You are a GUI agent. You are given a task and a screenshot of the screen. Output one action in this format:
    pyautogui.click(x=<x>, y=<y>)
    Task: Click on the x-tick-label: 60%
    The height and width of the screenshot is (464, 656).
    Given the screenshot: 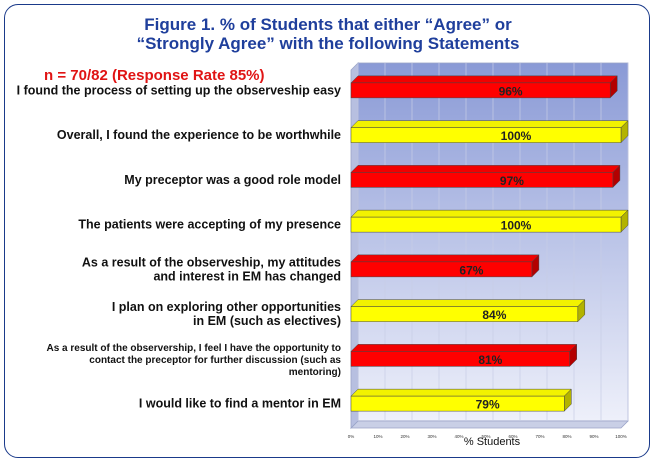 What is the action you would take?
    pyautogui.click(x=512, y=436)
    